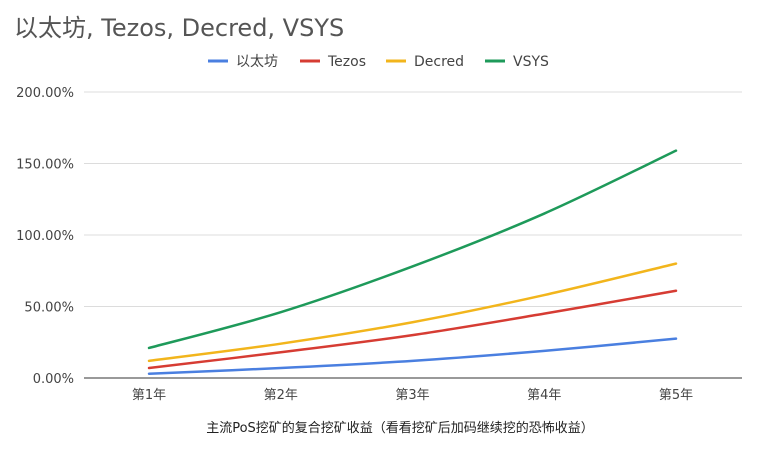 The width and height of the screenshot is (766, 453). What do you see at coordinates (439, 62) in the screenshot?
I see `legend-label: Decred` at bounding box center [439, 62].